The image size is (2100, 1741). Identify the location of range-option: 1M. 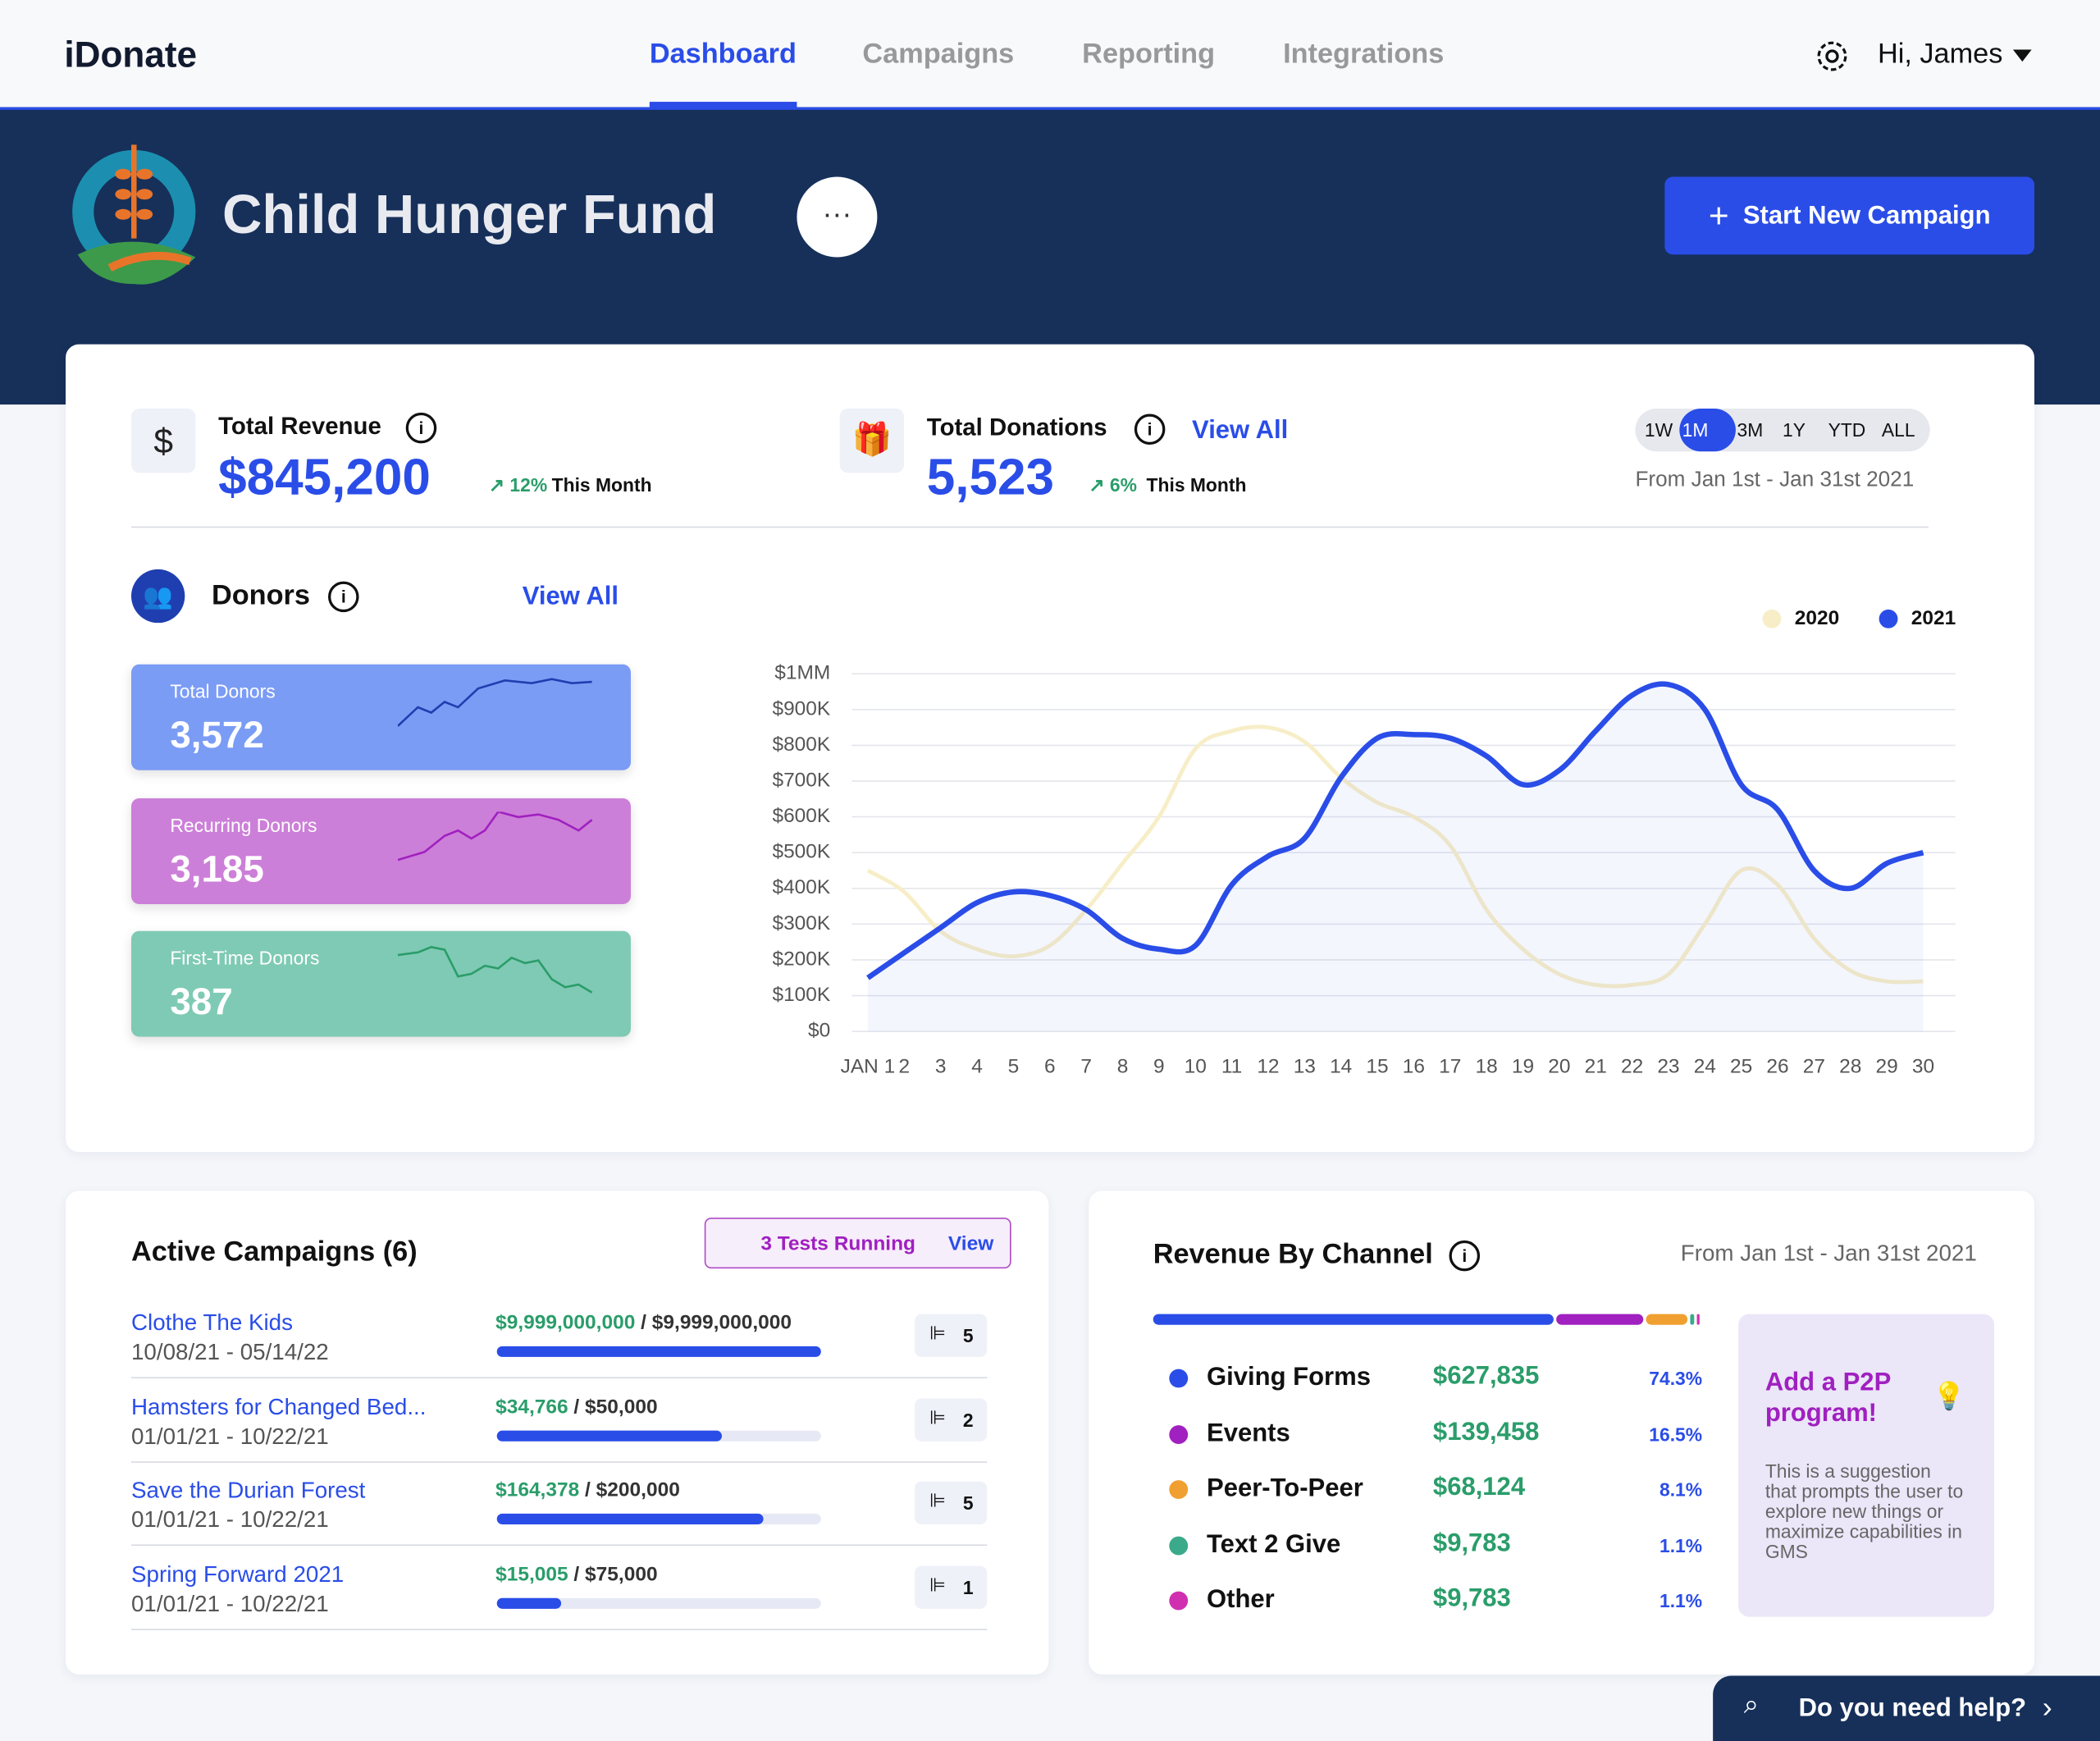
(1696, 430).